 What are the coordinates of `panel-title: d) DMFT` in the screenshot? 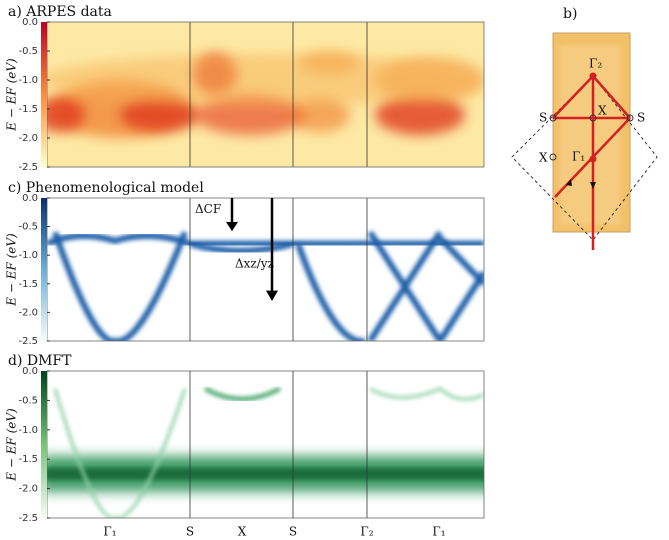 It's located at (40, 361).